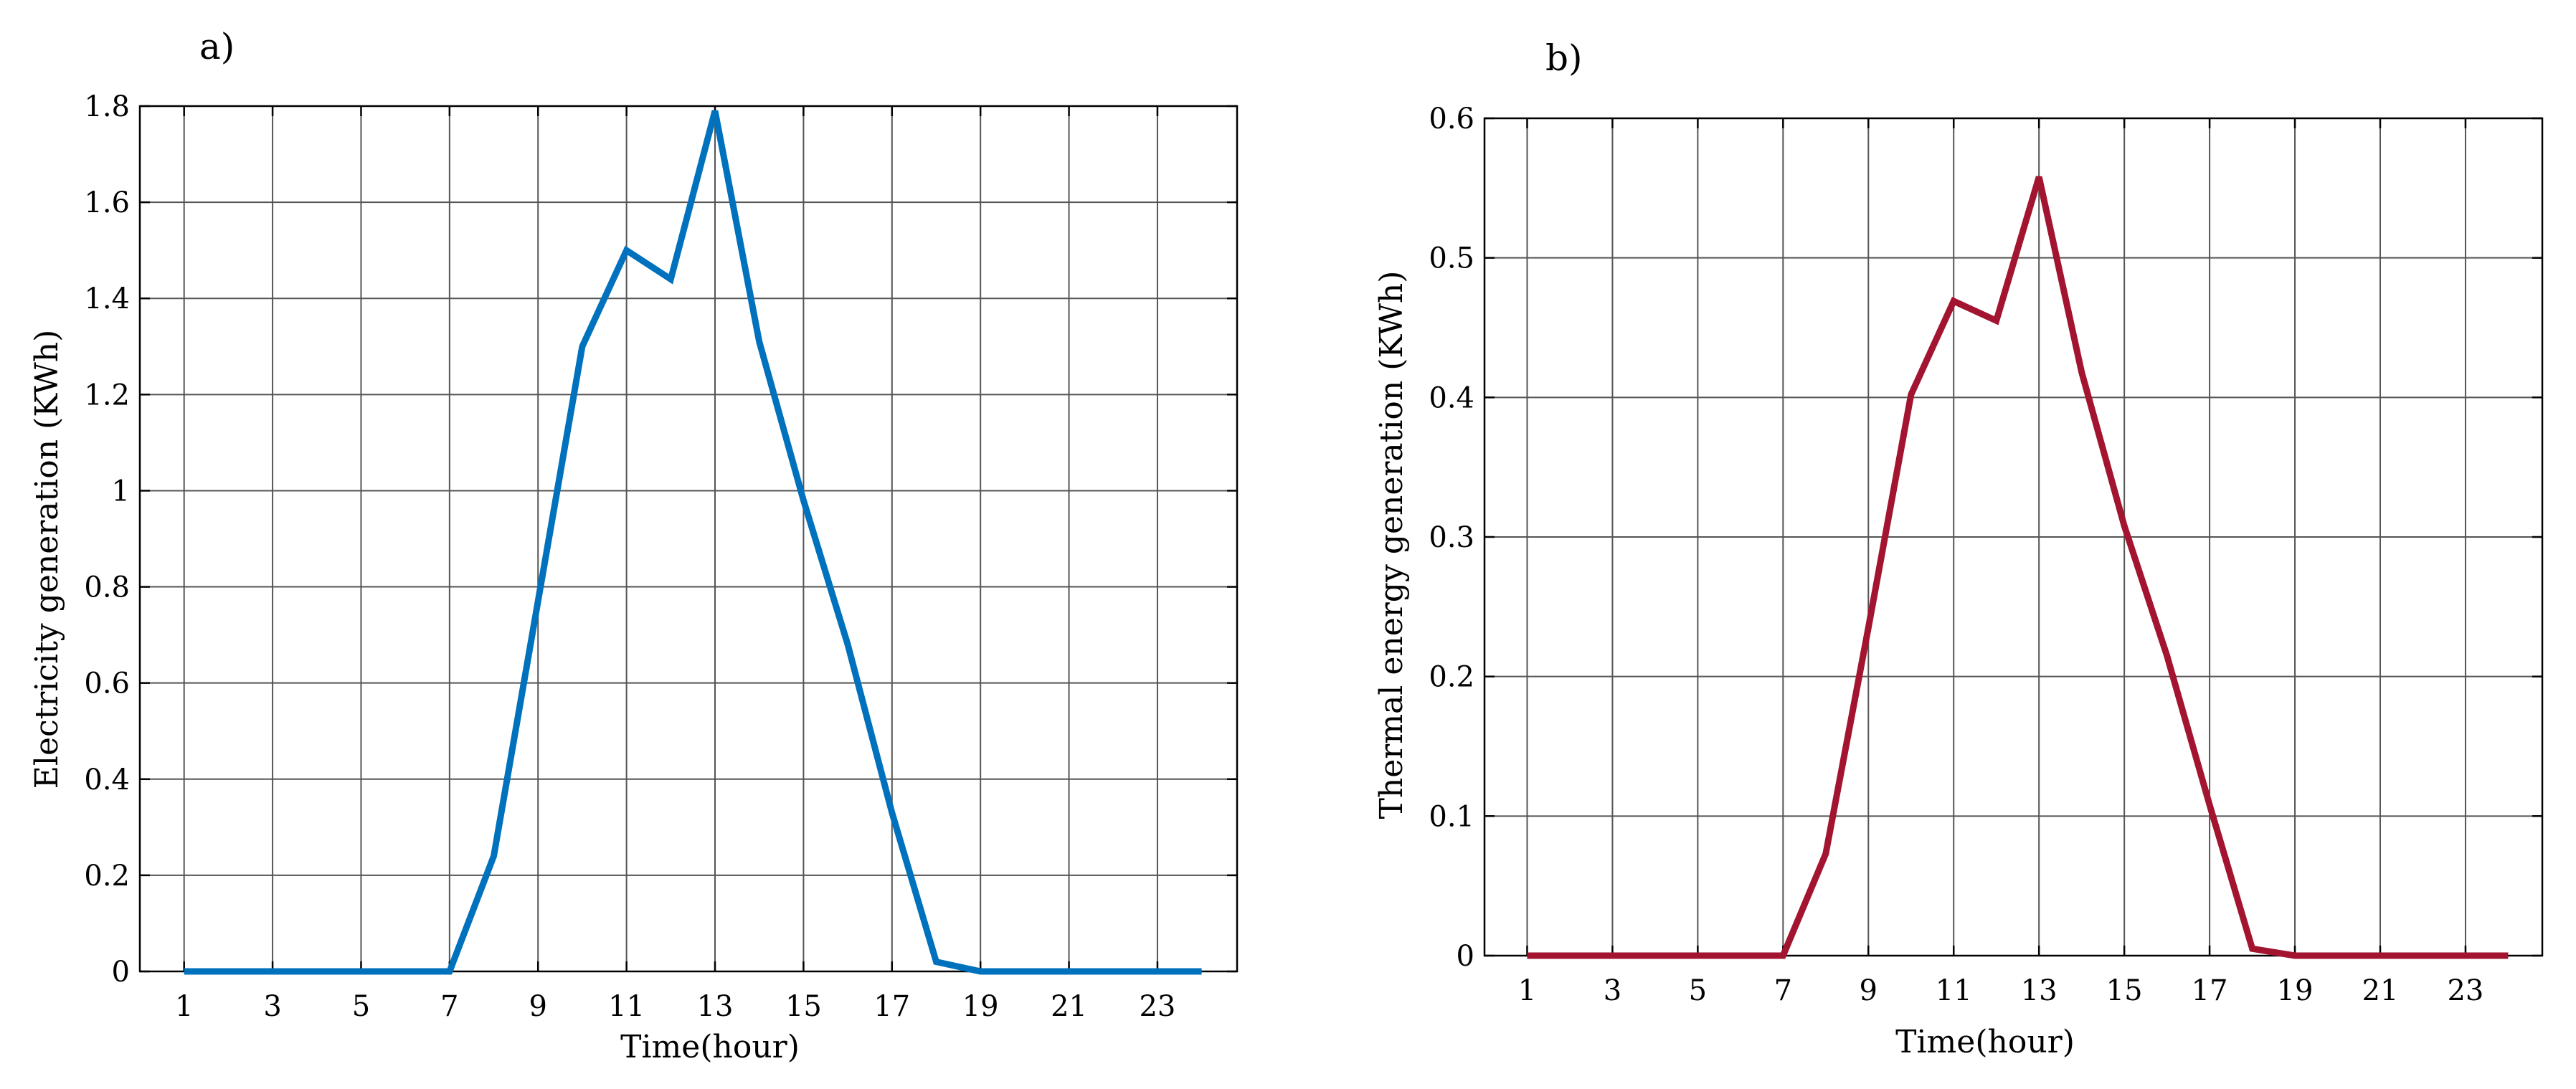  What do you see at coordinates (2295, 990) in the screenshot?
I see `panel-b-x-tick-label: 19` at bounding box center [2295, 990].